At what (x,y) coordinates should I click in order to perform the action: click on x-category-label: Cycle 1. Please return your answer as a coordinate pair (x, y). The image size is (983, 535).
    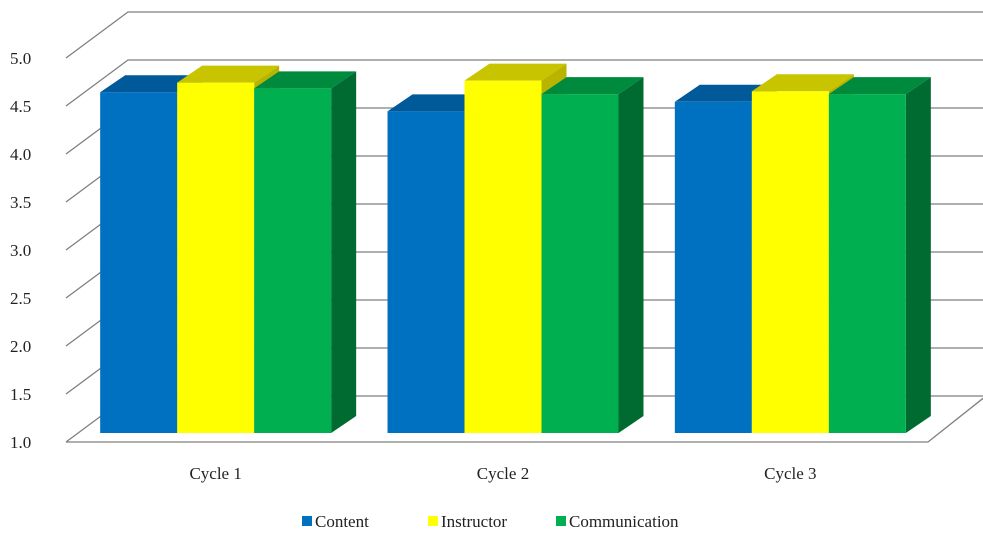
    Looking at the image, I should click on (215, 473).